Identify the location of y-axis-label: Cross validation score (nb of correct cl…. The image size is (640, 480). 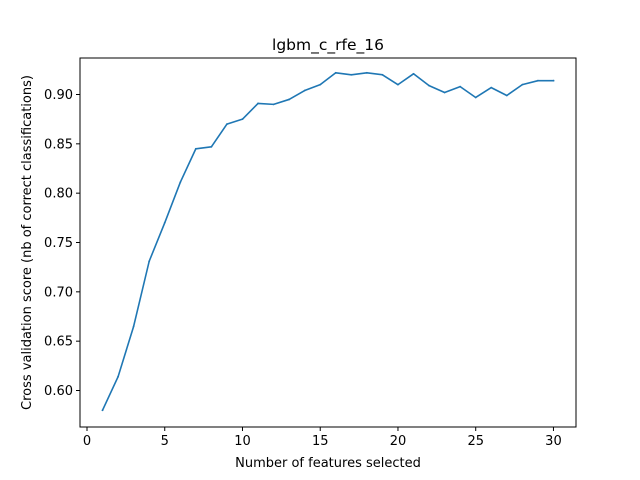
(27, 242).